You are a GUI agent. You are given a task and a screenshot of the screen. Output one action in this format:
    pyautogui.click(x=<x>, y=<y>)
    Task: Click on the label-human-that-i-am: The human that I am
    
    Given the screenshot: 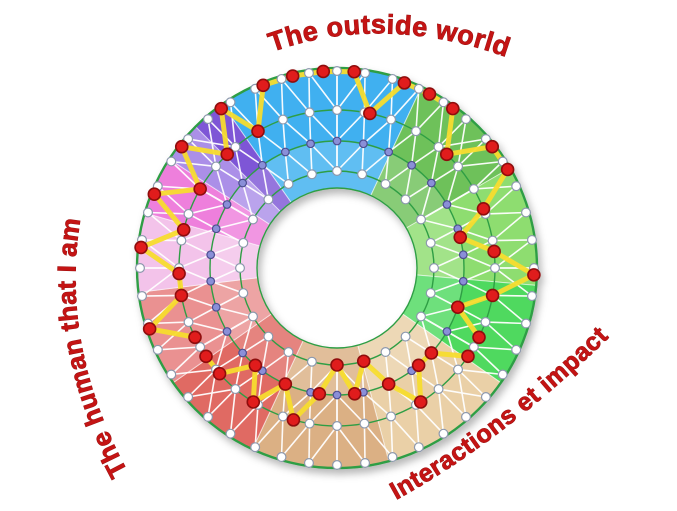 What is the action you would take?
    pyautogui.click(x=92, y=349)
    